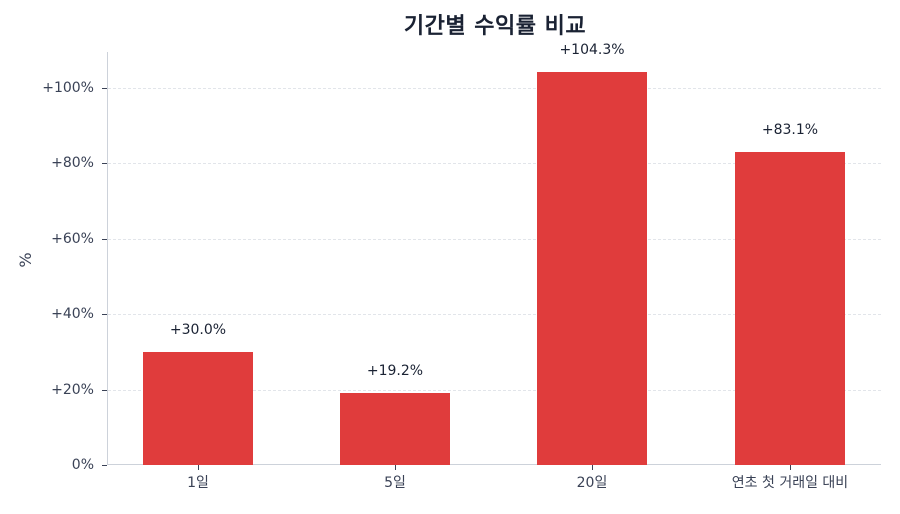 This screenshot has height=514, width=900. What do you see at coordinates (495, 26) in the screenshot?
I see `chart-title: 기간별 수익률 비교` at bounding box center [495, 26].